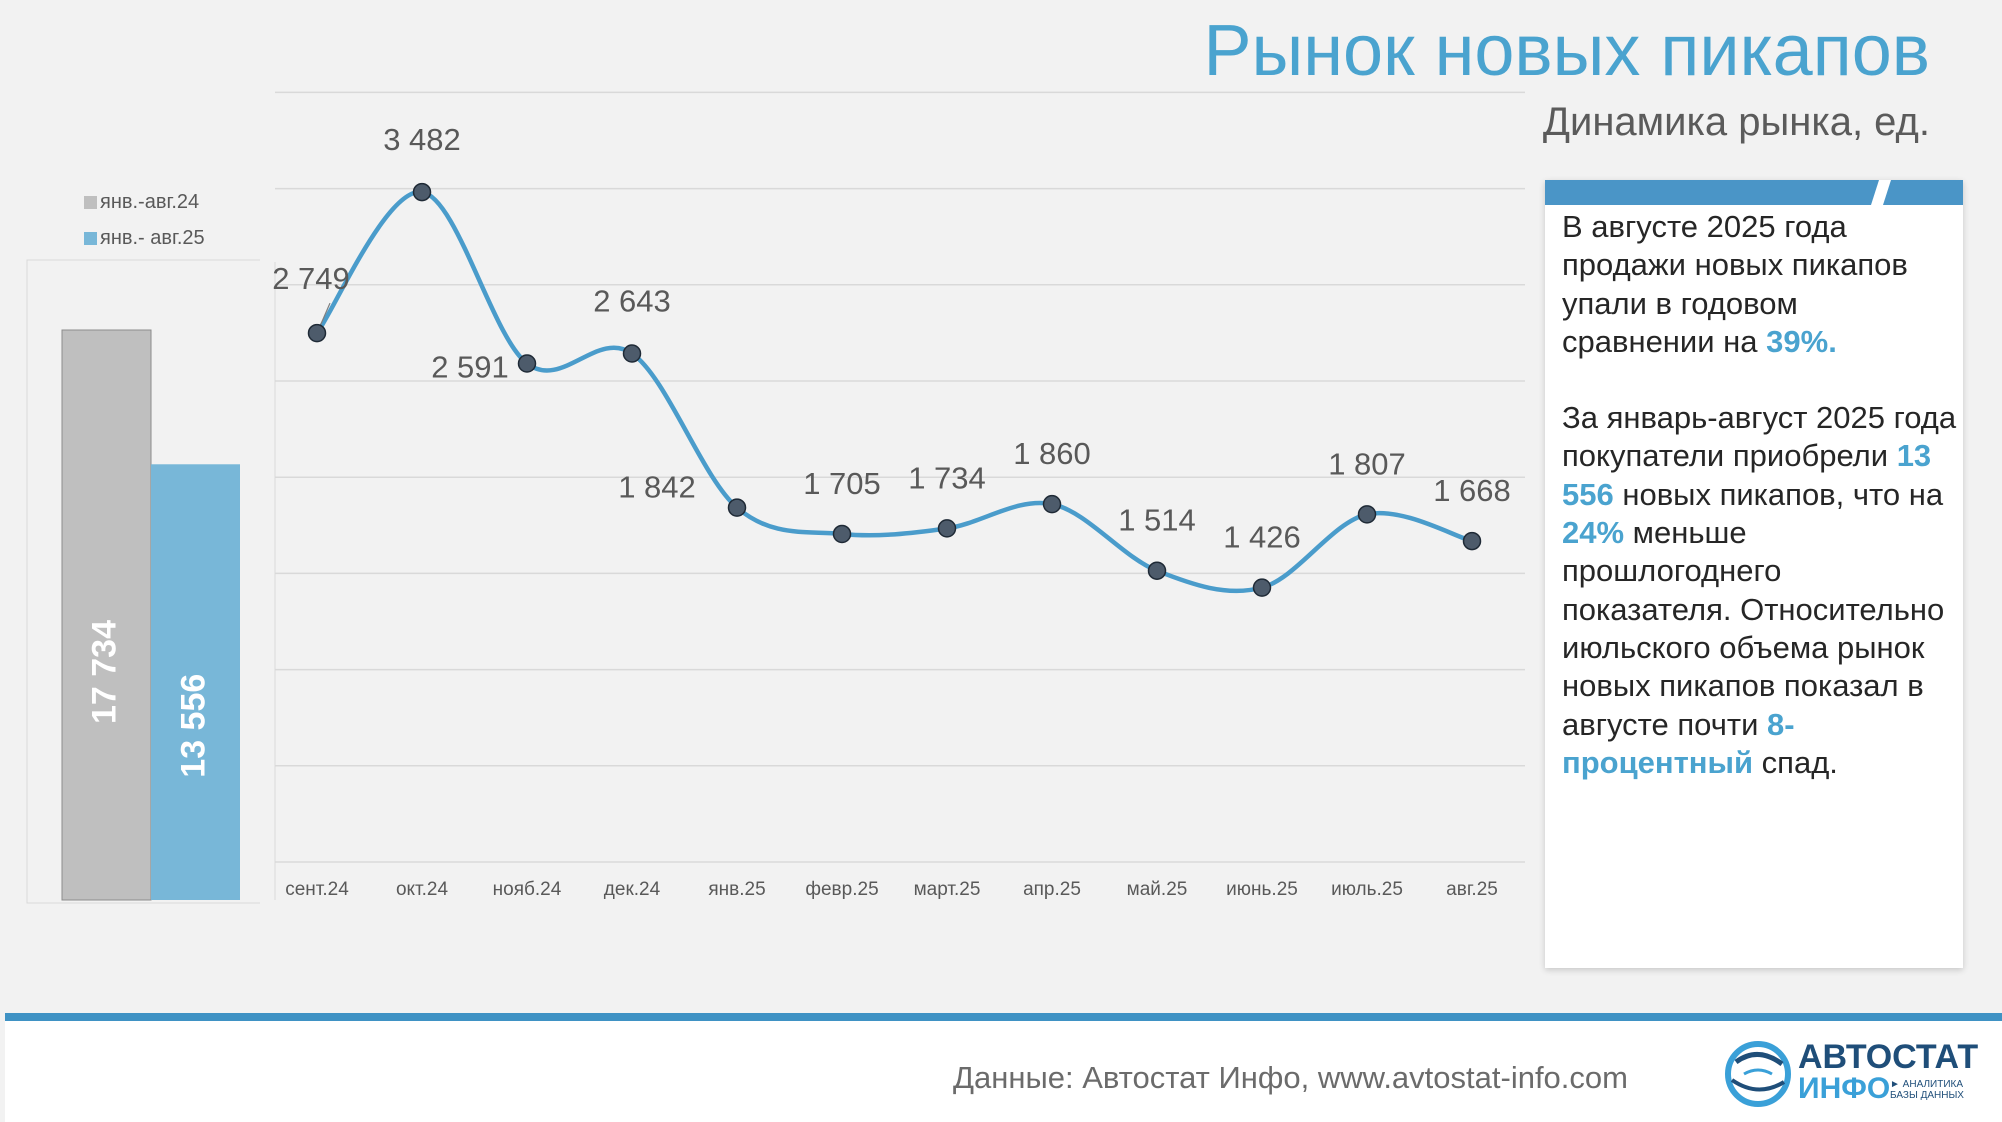 This screenshot has height=1122, width=2002. I want to click on logo-text-top: АВТОСТАТ, so click(1888, 1057).